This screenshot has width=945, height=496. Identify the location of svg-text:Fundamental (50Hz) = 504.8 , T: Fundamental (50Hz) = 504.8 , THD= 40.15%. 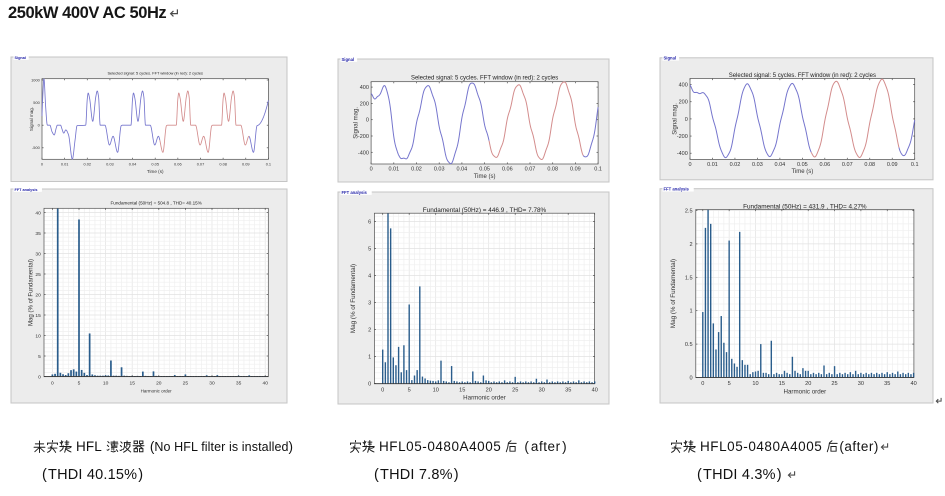
(155, 203).